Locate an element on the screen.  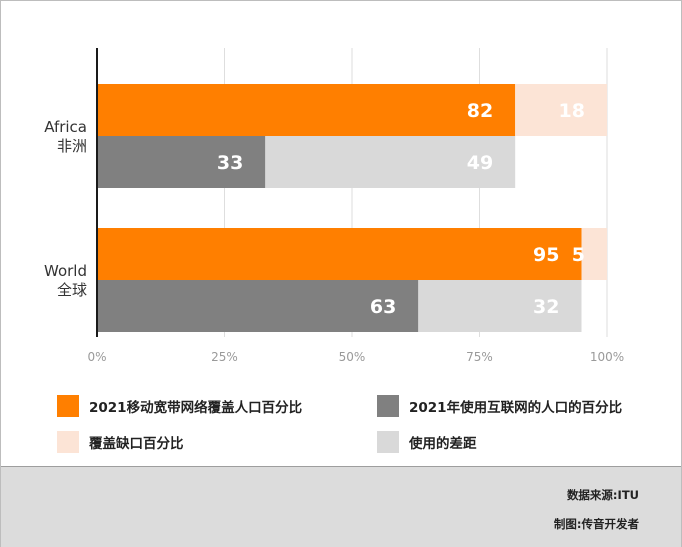
x-tick-label: 100% is located at coordinates (607, 357).